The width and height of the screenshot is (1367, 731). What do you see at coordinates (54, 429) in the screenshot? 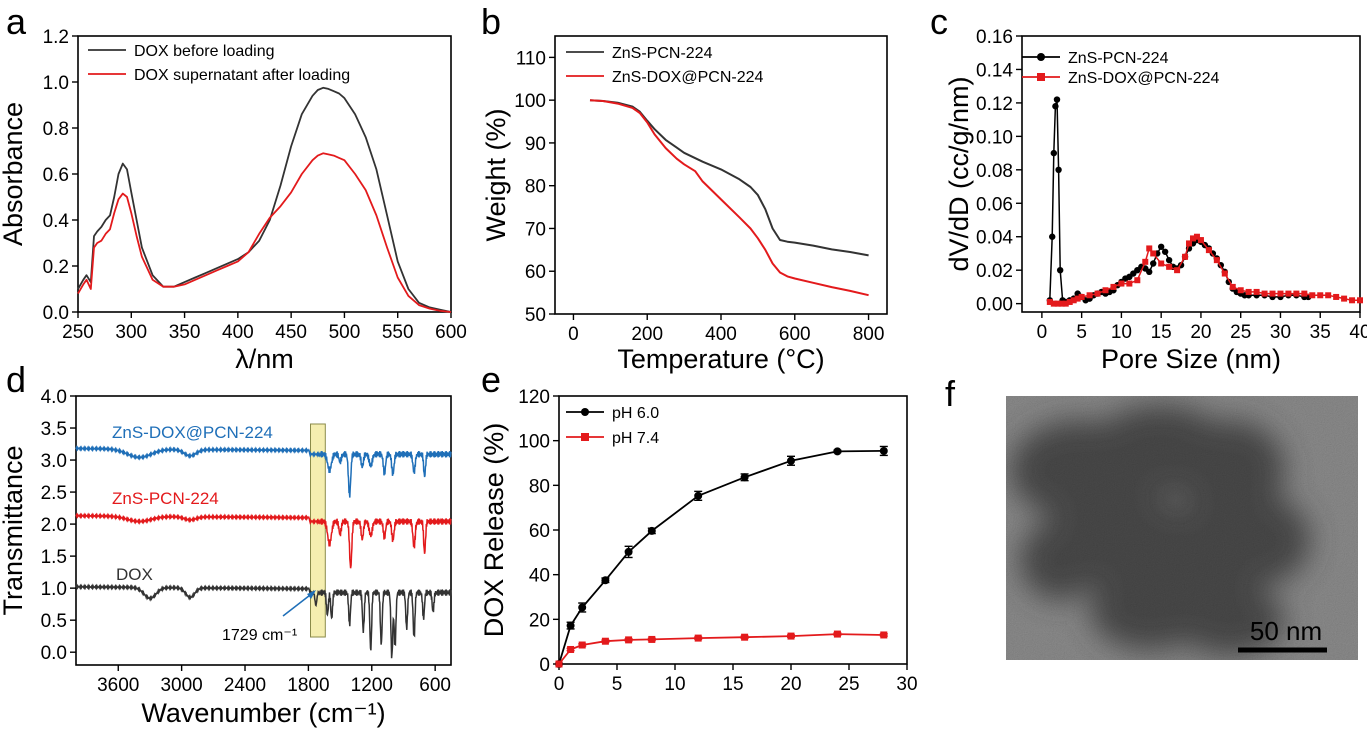
I see `y-tick-label-d: 3.5` at bounding box center [54, 429].